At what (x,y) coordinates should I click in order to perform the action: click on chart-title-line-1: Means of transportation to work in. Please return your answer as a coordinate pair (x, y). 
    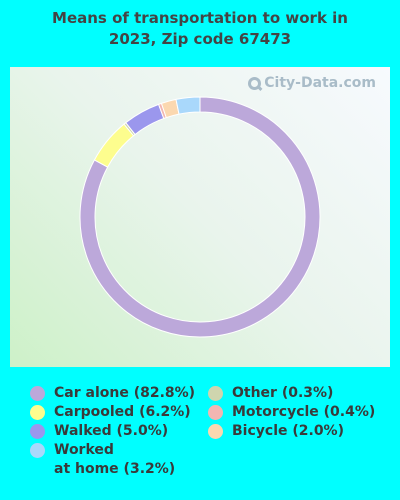
    Looking at the image, I should click on (200, 18).